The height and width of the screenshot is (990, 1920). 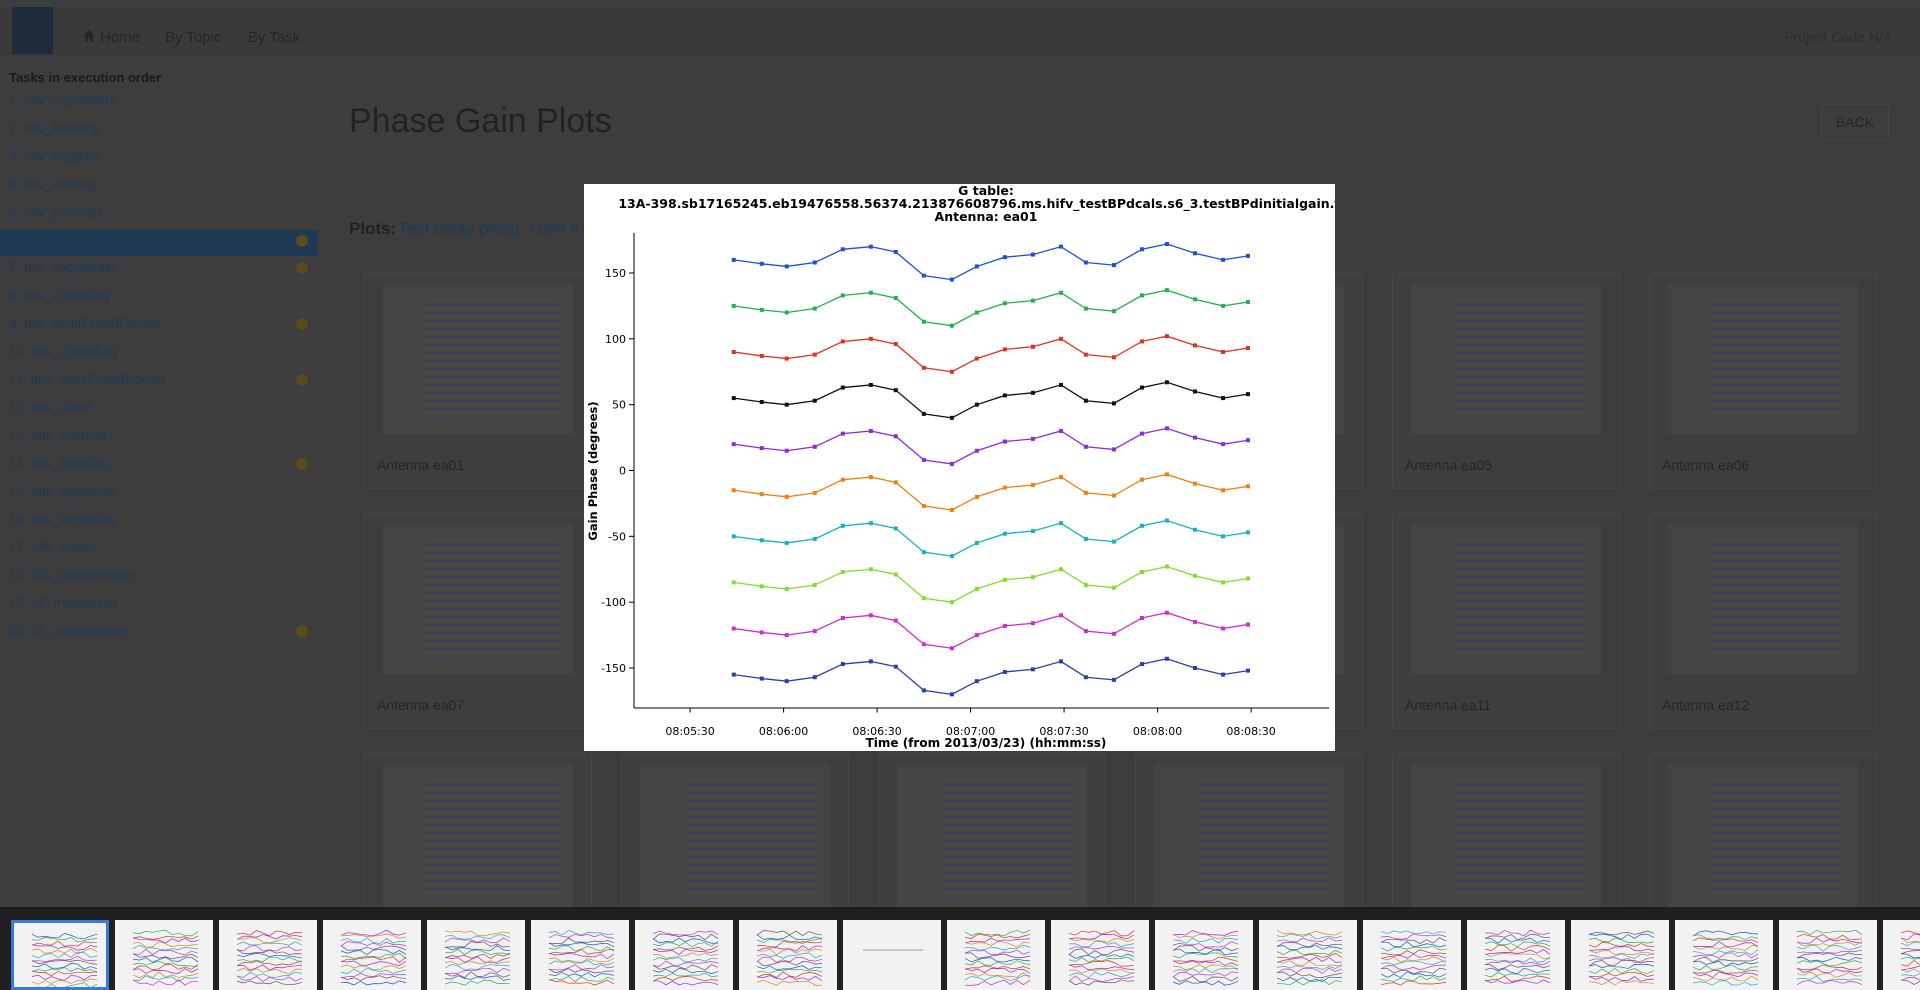 I want to click on task-link: 17. hifv_statwt, so click(x=52, y=547).